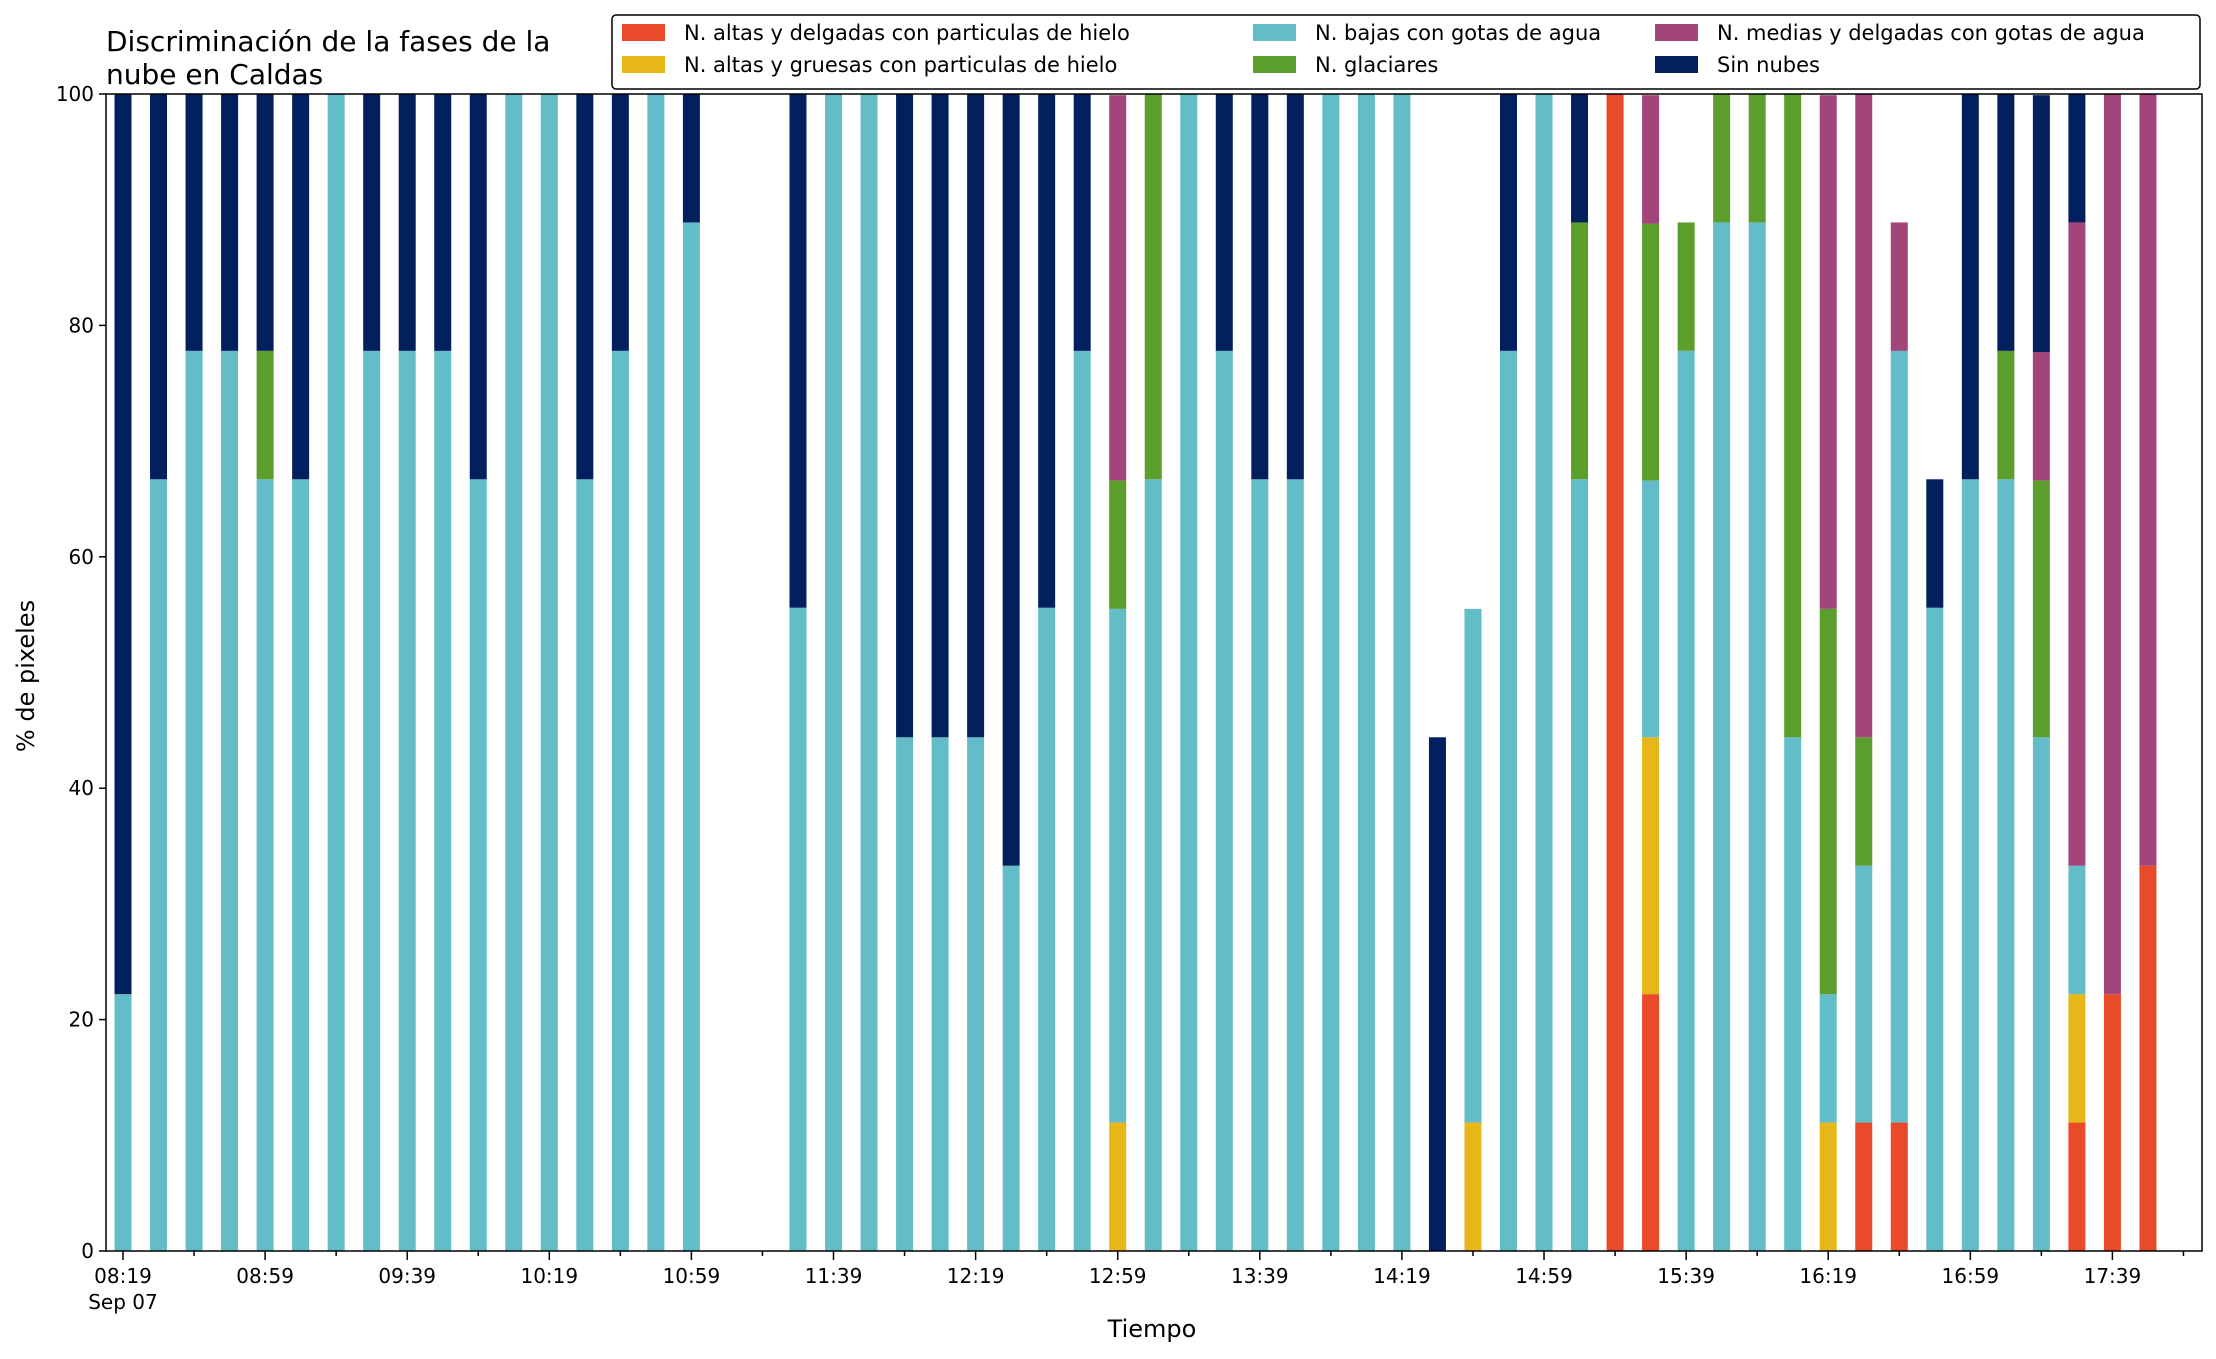  I want to click on x-tick-label: 13:39, so click(1260, 1276).